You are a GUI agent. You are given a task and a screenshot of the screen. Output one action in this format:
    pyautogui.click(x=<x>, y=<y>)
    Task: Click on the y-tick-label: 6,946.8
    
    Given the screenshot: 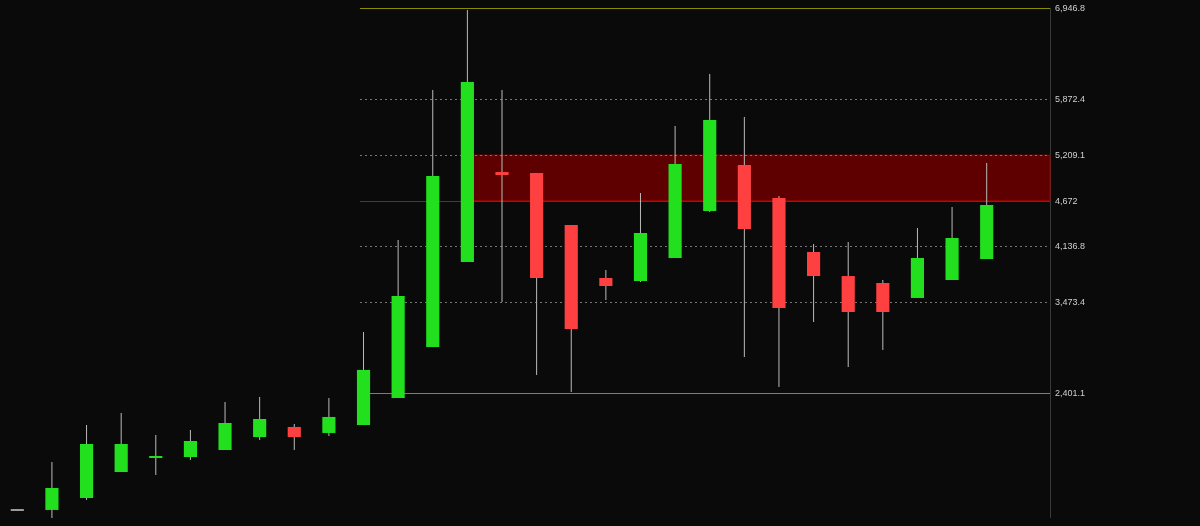 What is the action you would take?
    pyautogui.click(x=1070, y=7)
    